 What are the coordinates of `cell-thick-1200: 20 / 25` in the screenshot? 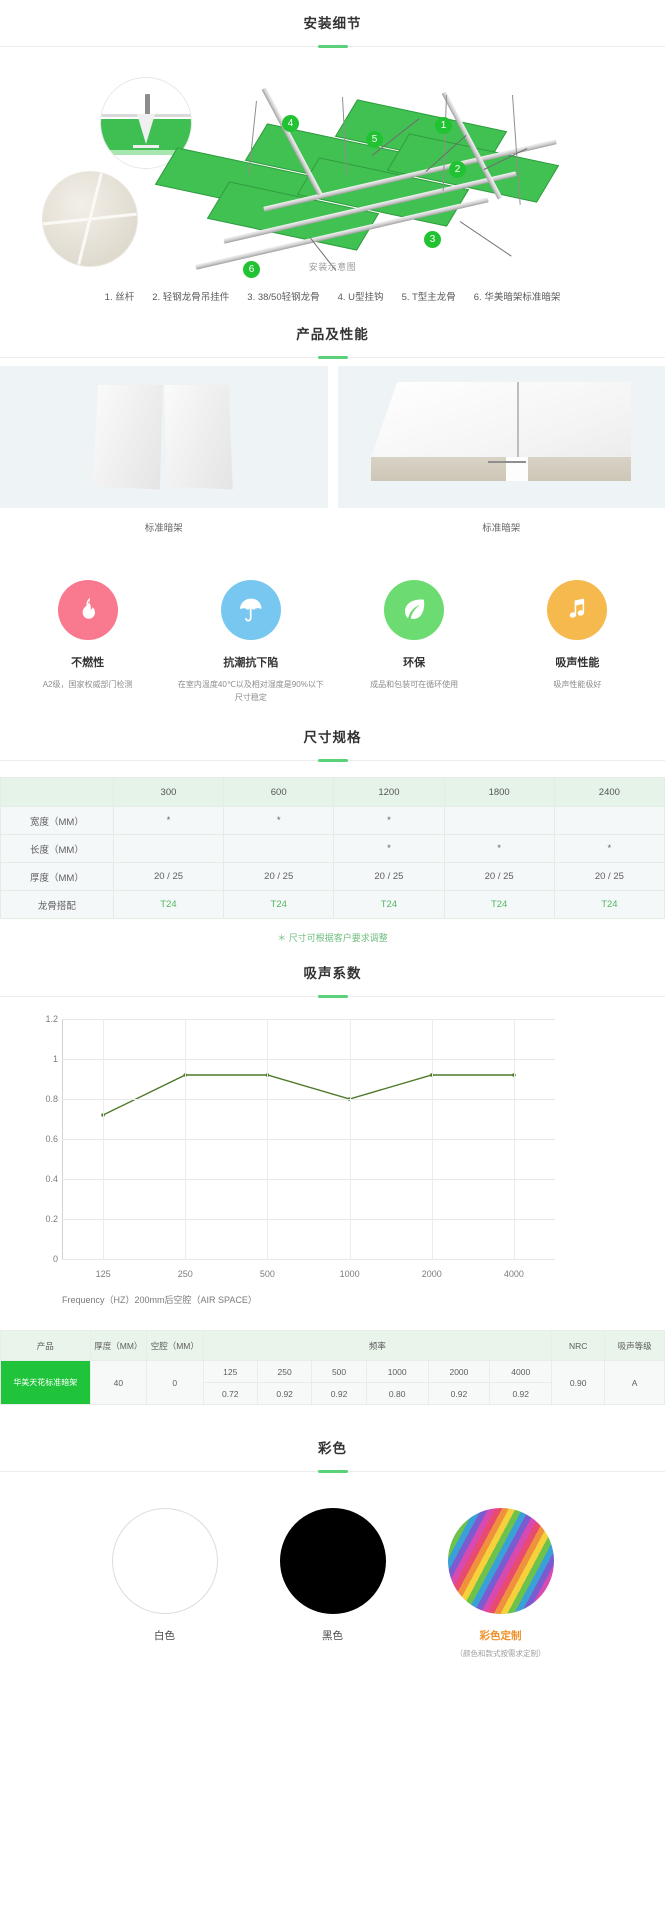 It's located at (389, 876).